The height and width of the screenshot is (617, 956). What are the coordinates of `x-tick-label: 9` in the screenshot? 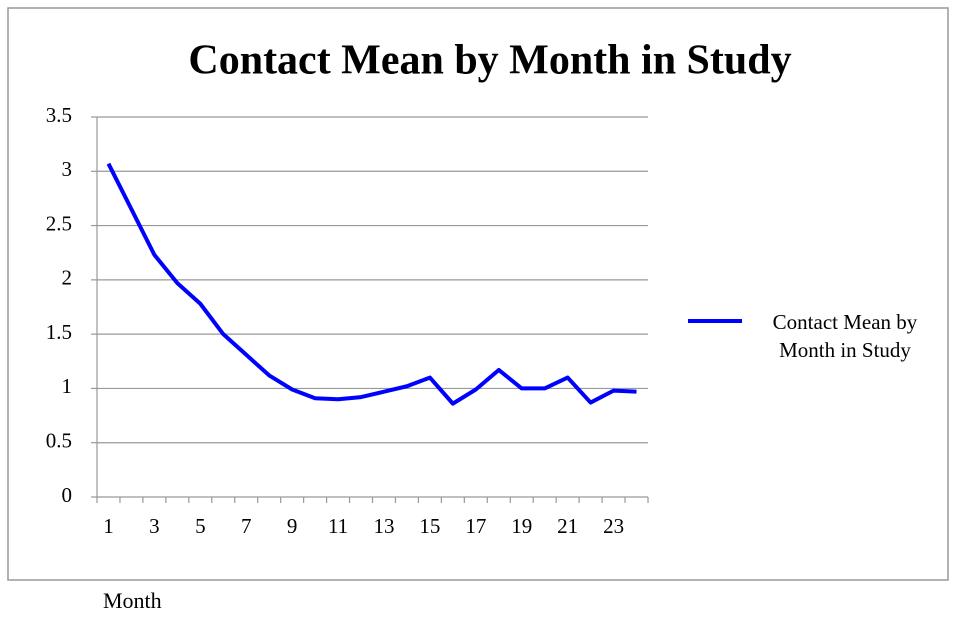 It's located at (292, 526).